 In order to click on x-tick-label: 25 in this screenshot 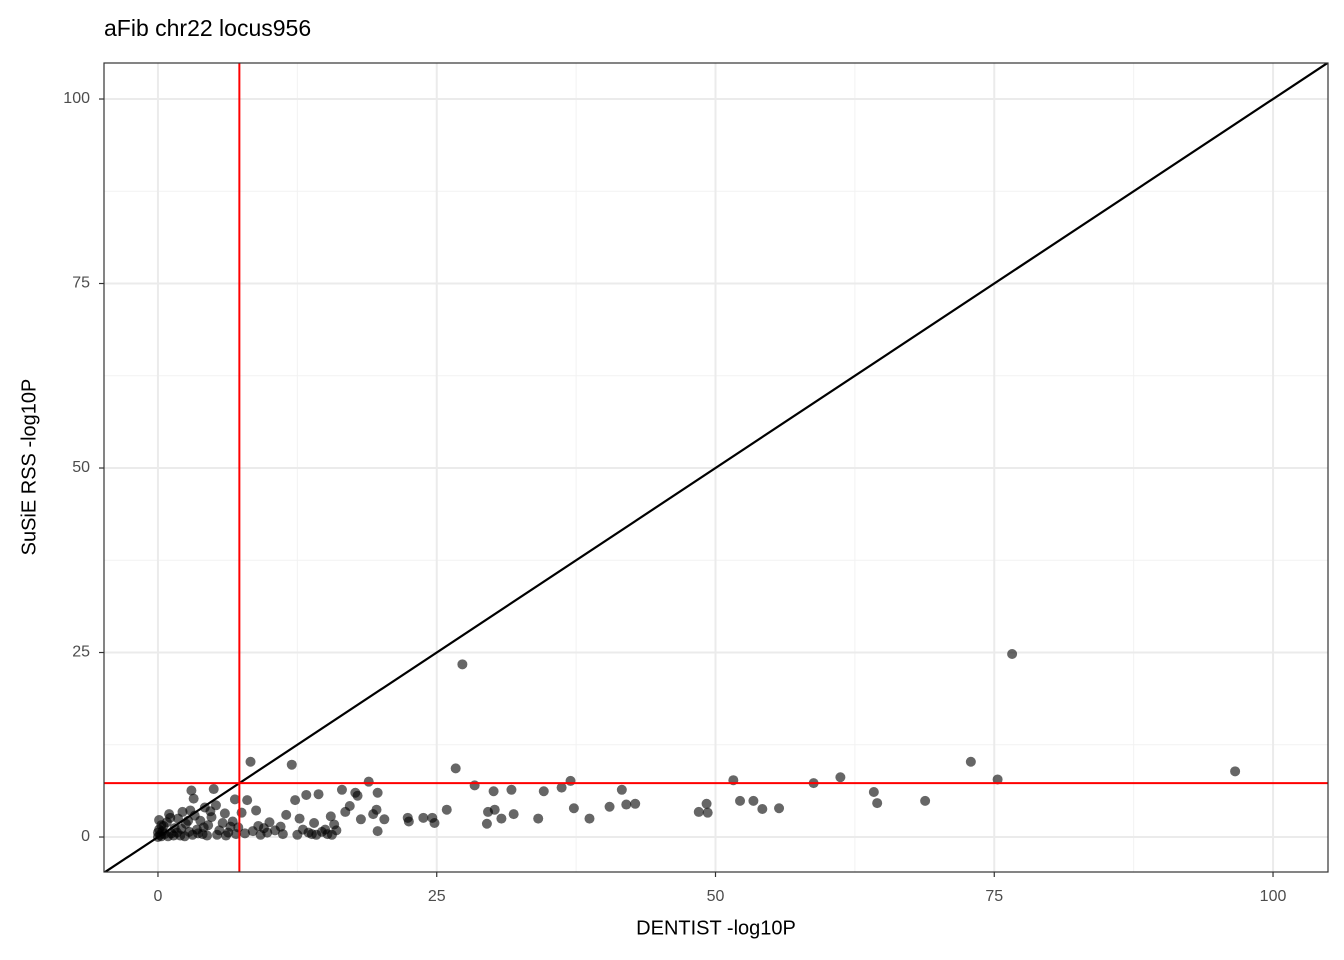, I will do `click(437, 896)`.